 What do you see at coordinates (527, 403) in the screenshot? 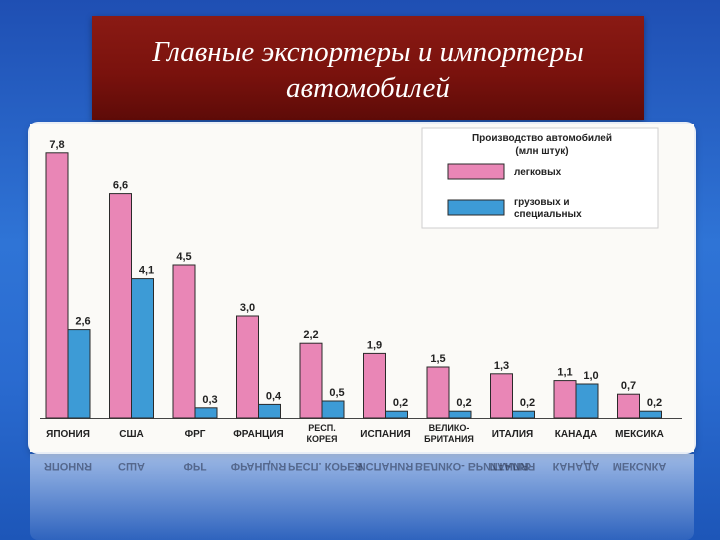
I see `data-label-trucks-8: 0,2` at bounding box center [527, 403].